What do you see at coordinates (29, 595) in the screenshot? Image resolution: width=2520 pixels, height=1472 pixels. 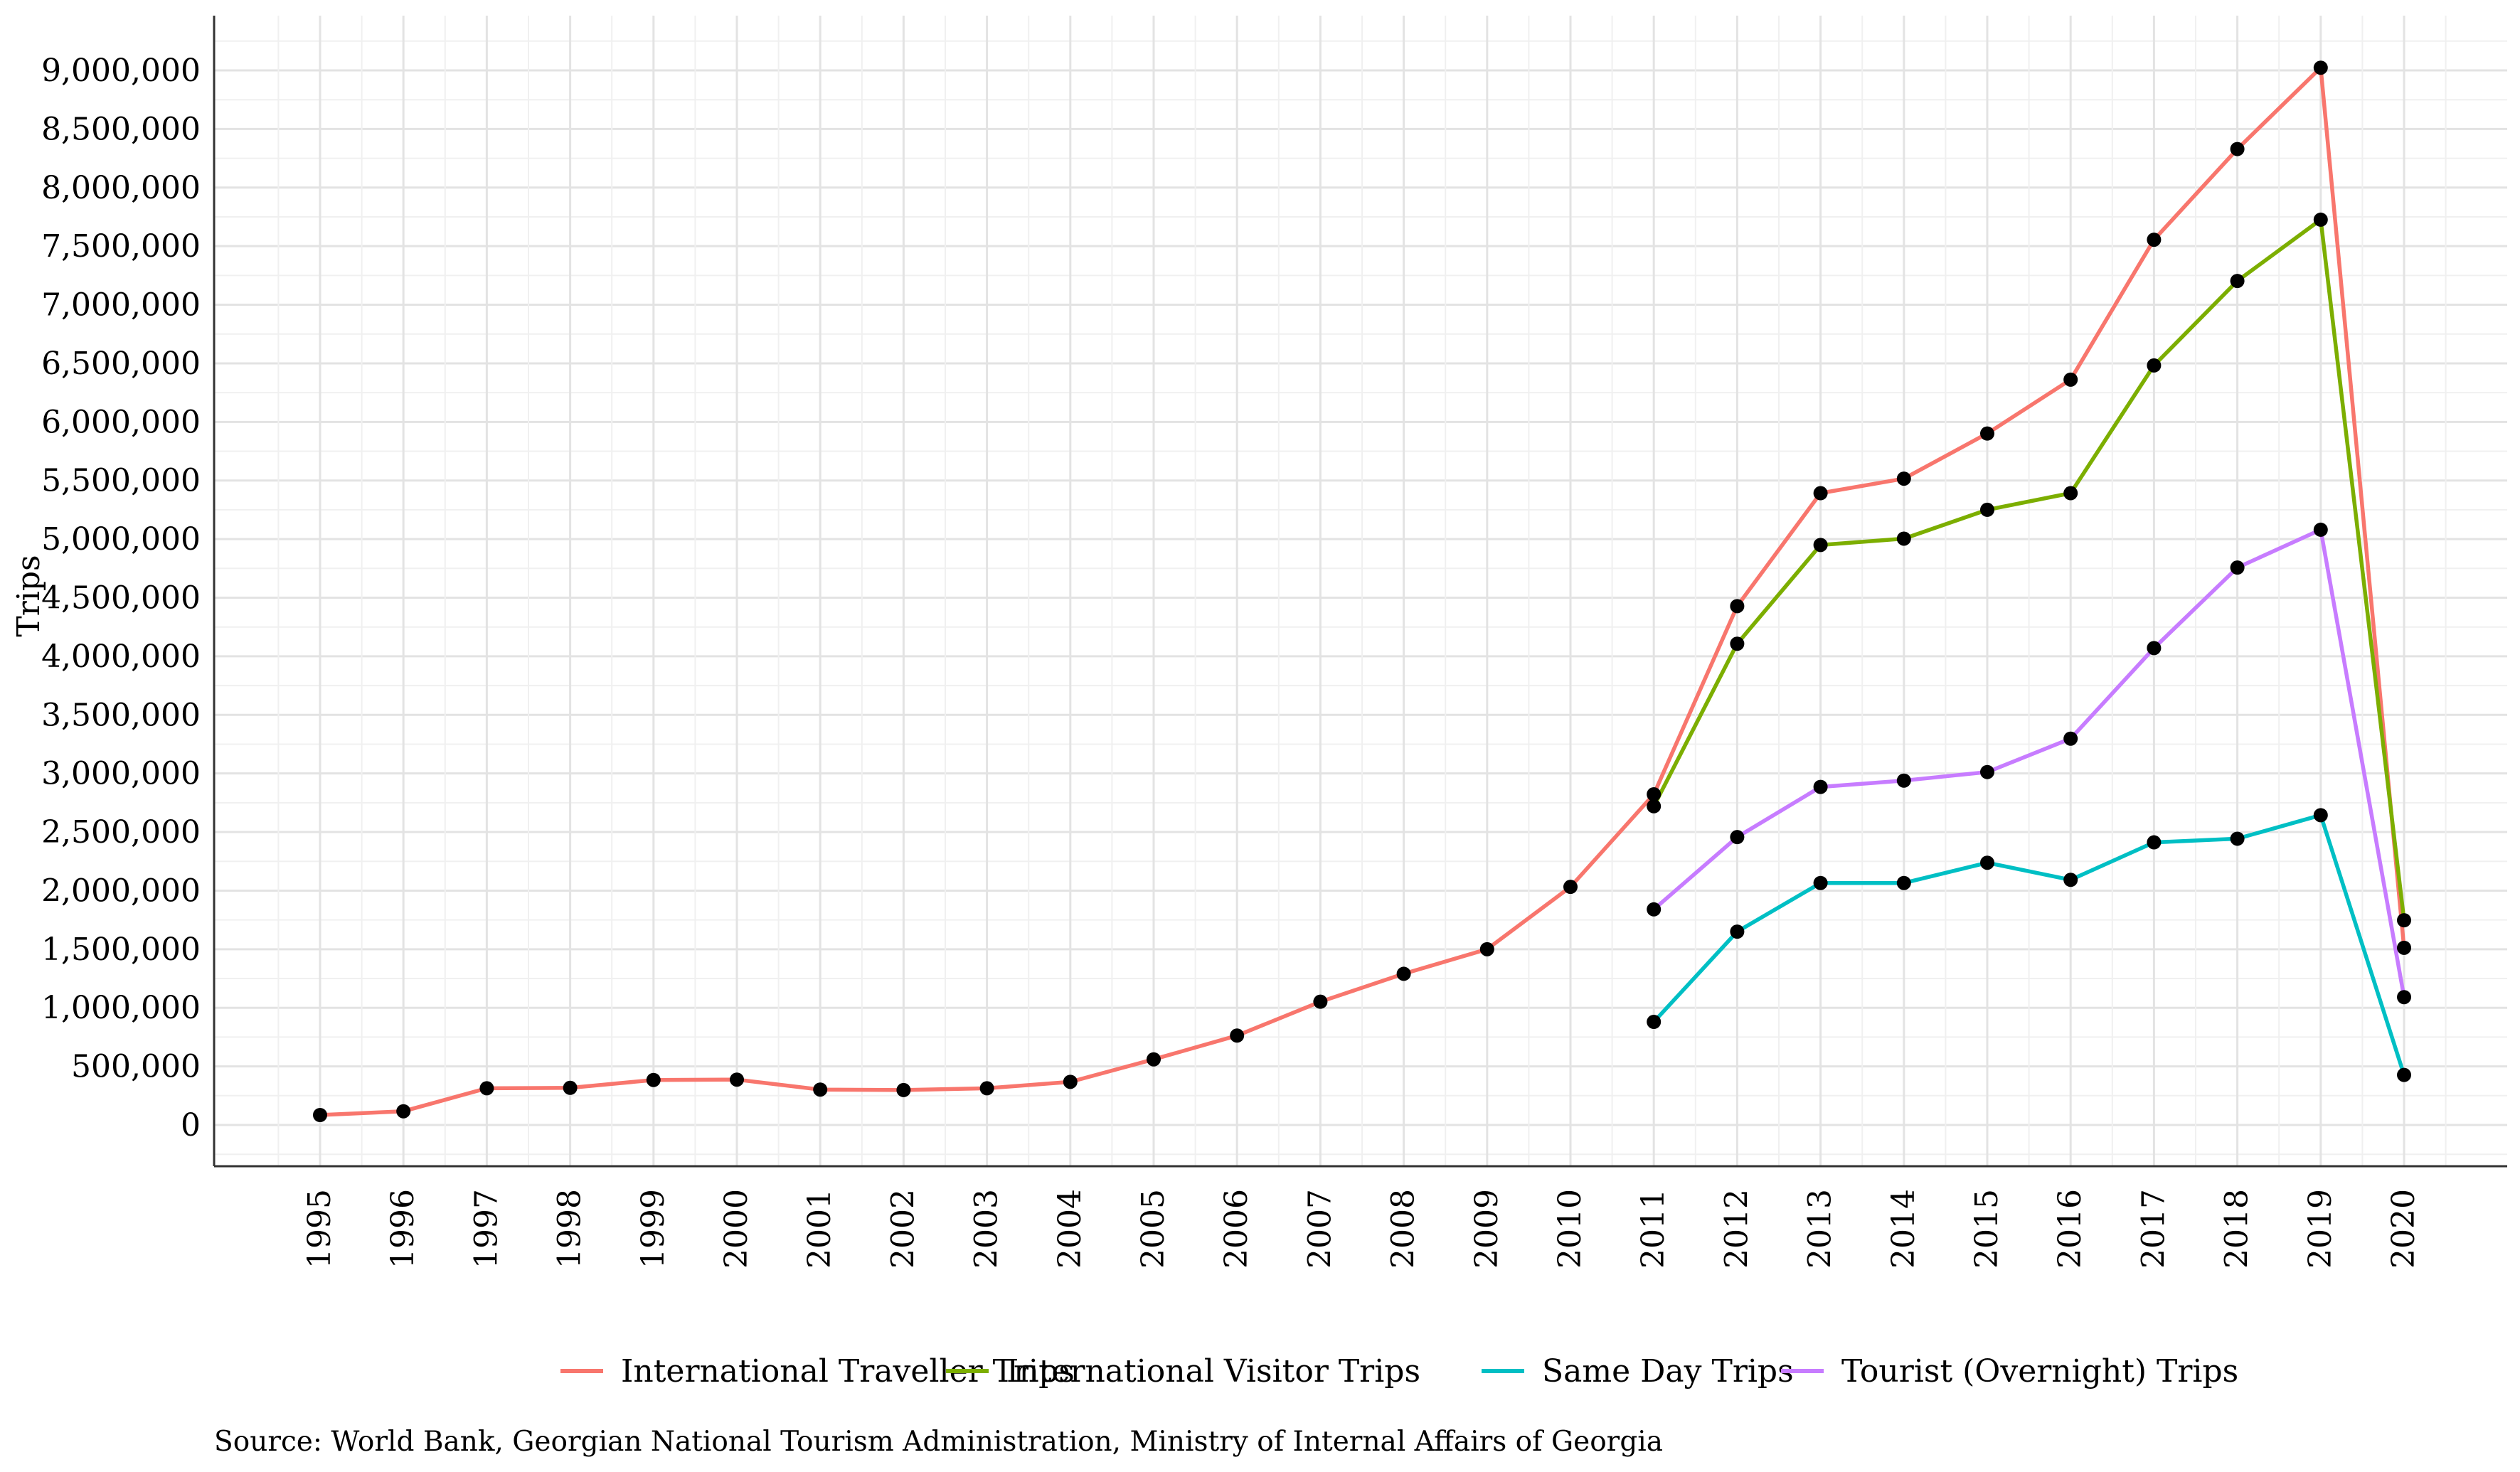 I see `y-axis-label: Trips` at bounding box center [29, 595].